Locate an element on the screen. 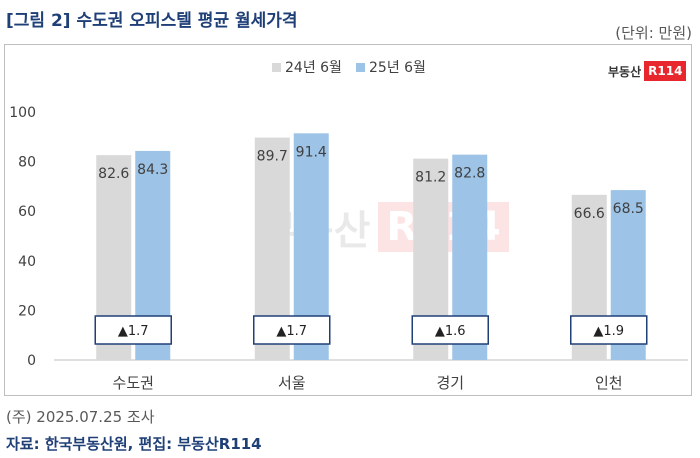 The width and height of the screenshot is (700, 458). x-tick-label: 경기 is located at coordinates (450, 383).